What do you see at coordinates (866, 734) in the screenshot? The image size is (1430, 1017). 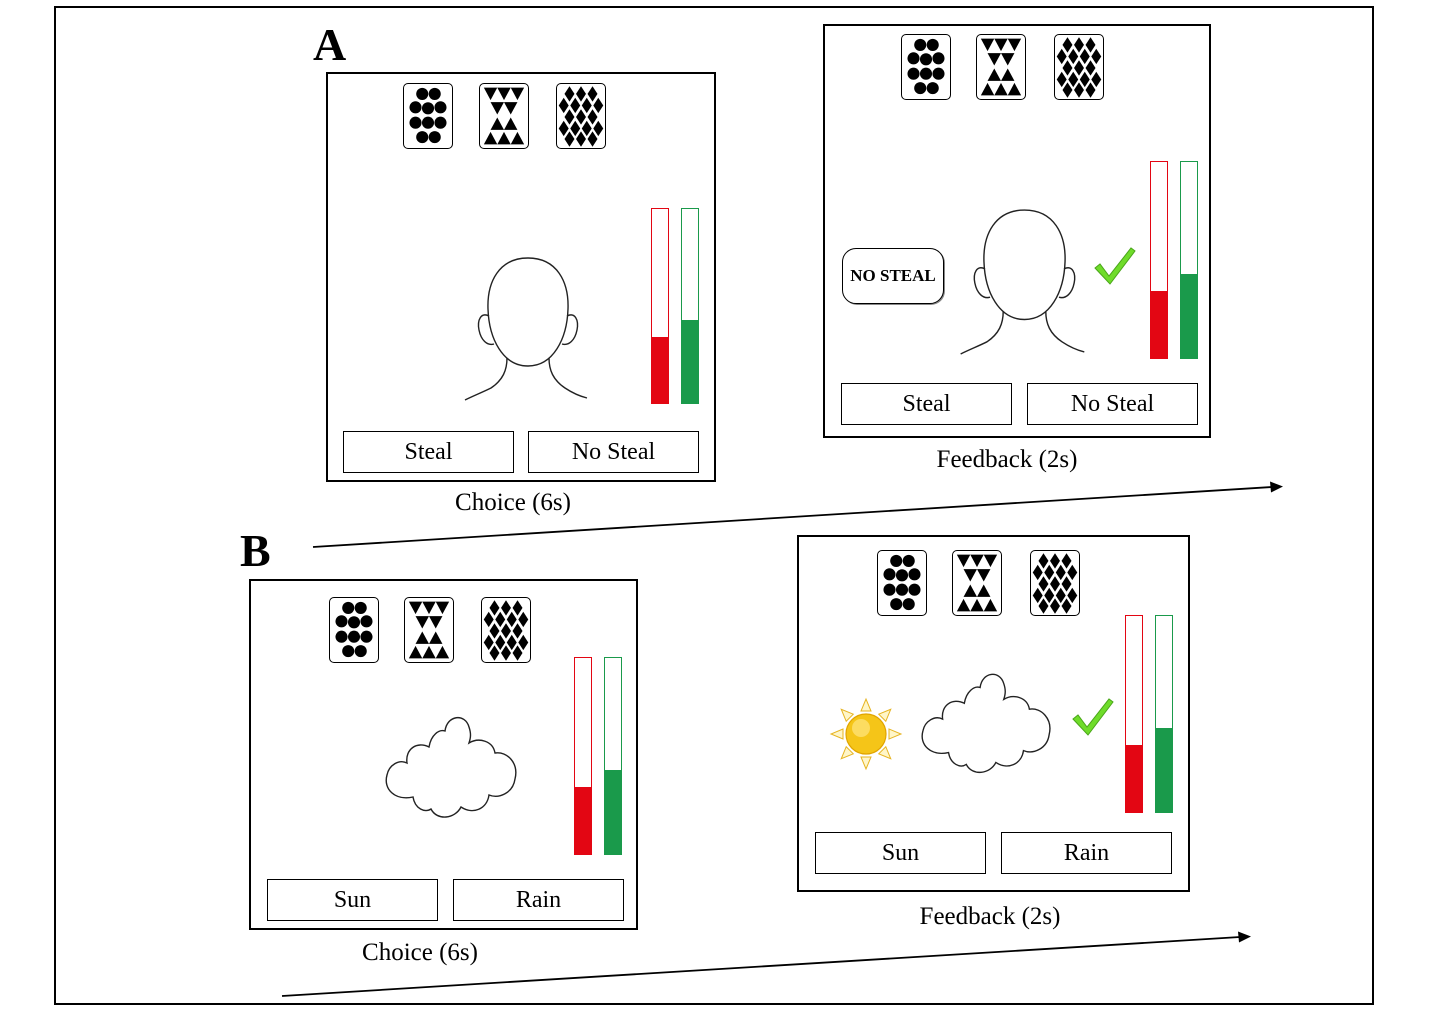 I see `sun-icon` at bounding box center [866, 734].